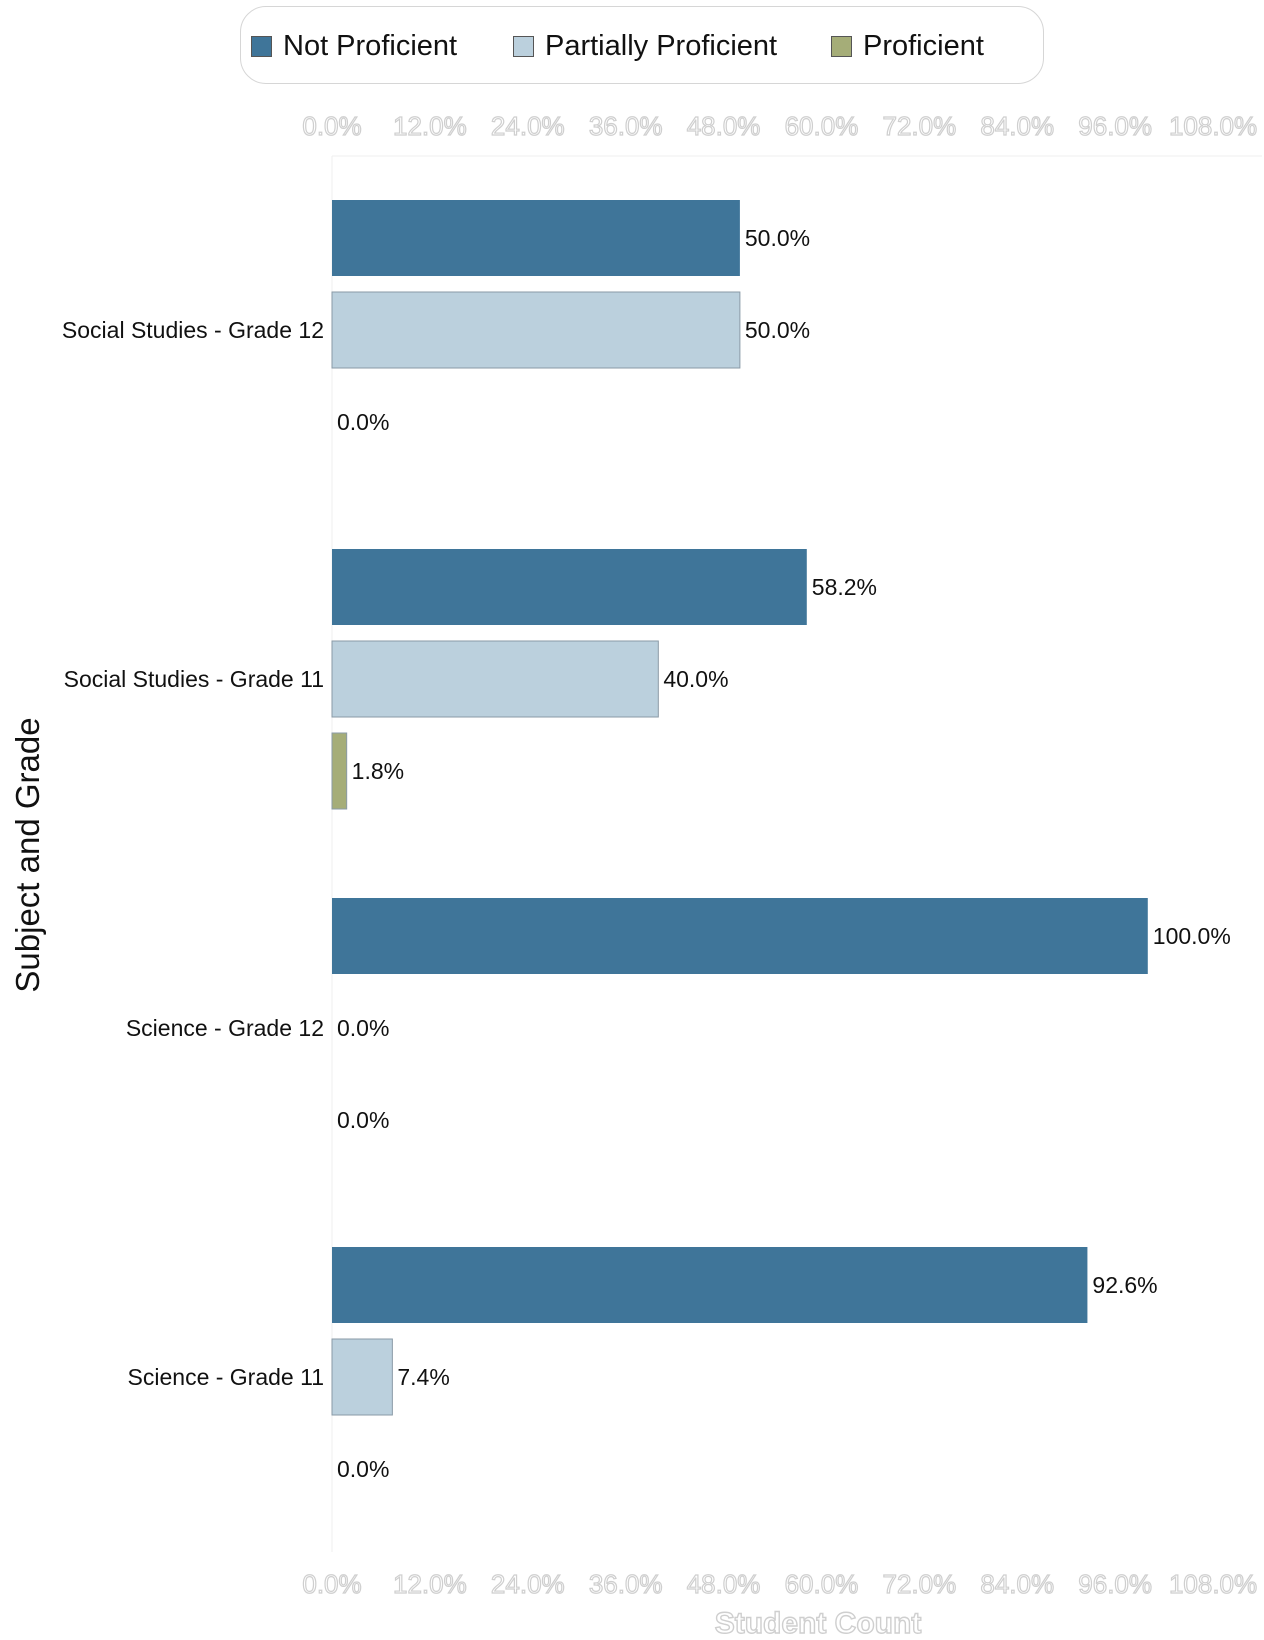  Describe the element at coordinates (528, 126) in the screenshot. I see `x-tick-label-top: 24.0%` at that location.